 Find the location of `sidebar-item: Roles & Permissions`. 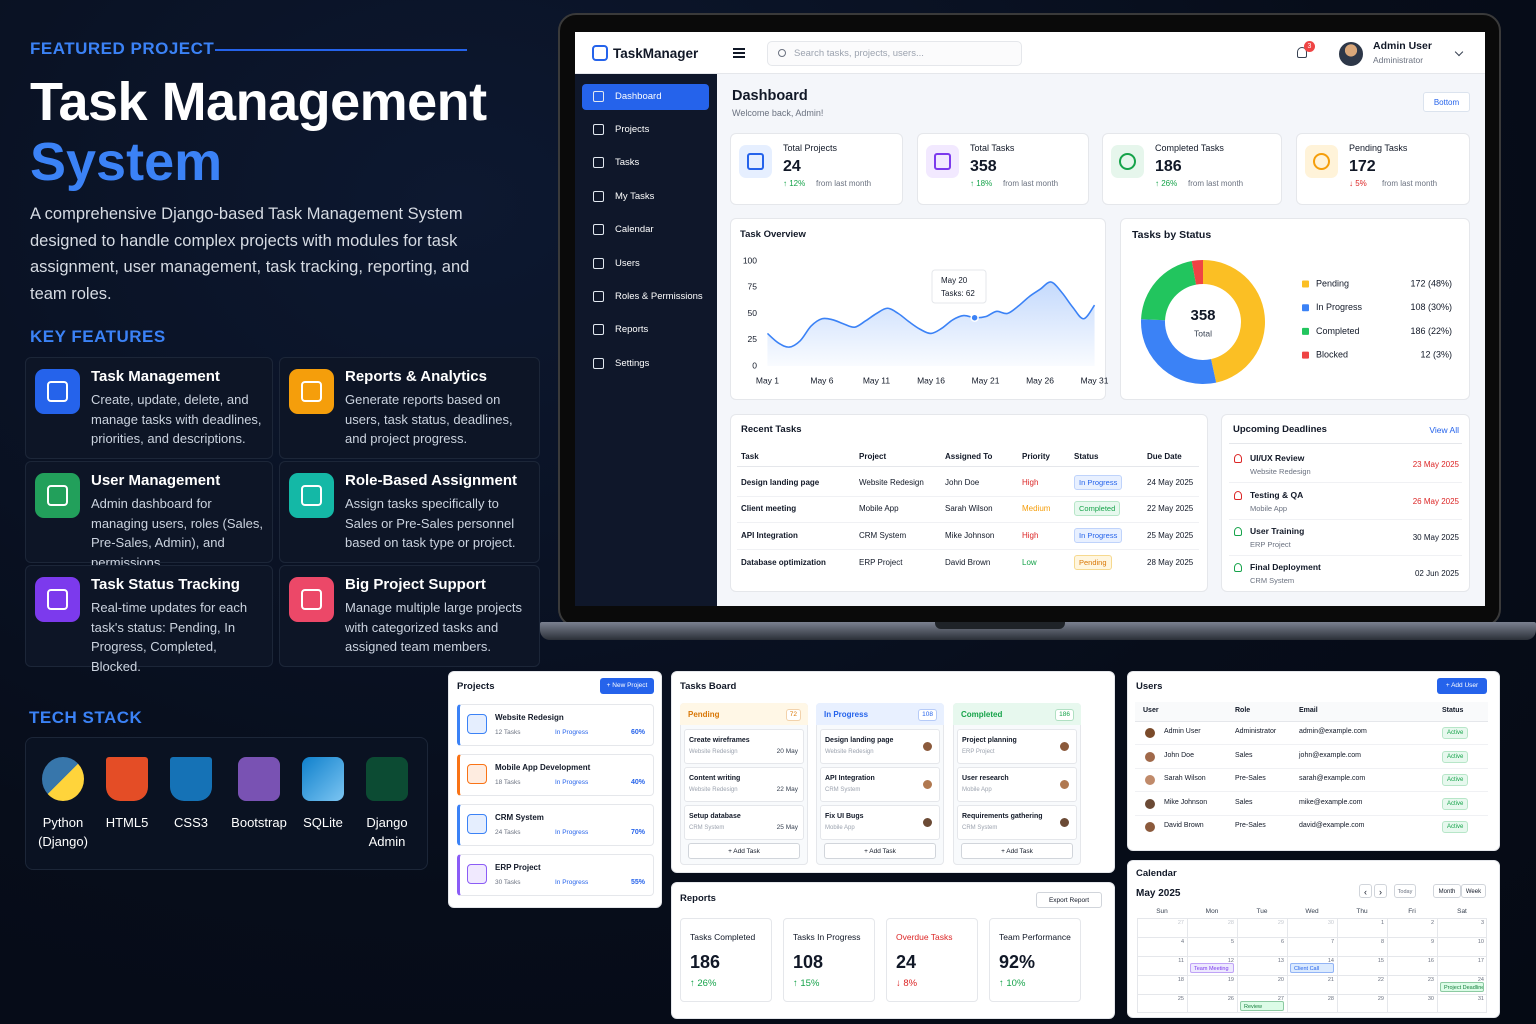

sidebar-item: Roles & Permissions is located at coordinates (659, 296).